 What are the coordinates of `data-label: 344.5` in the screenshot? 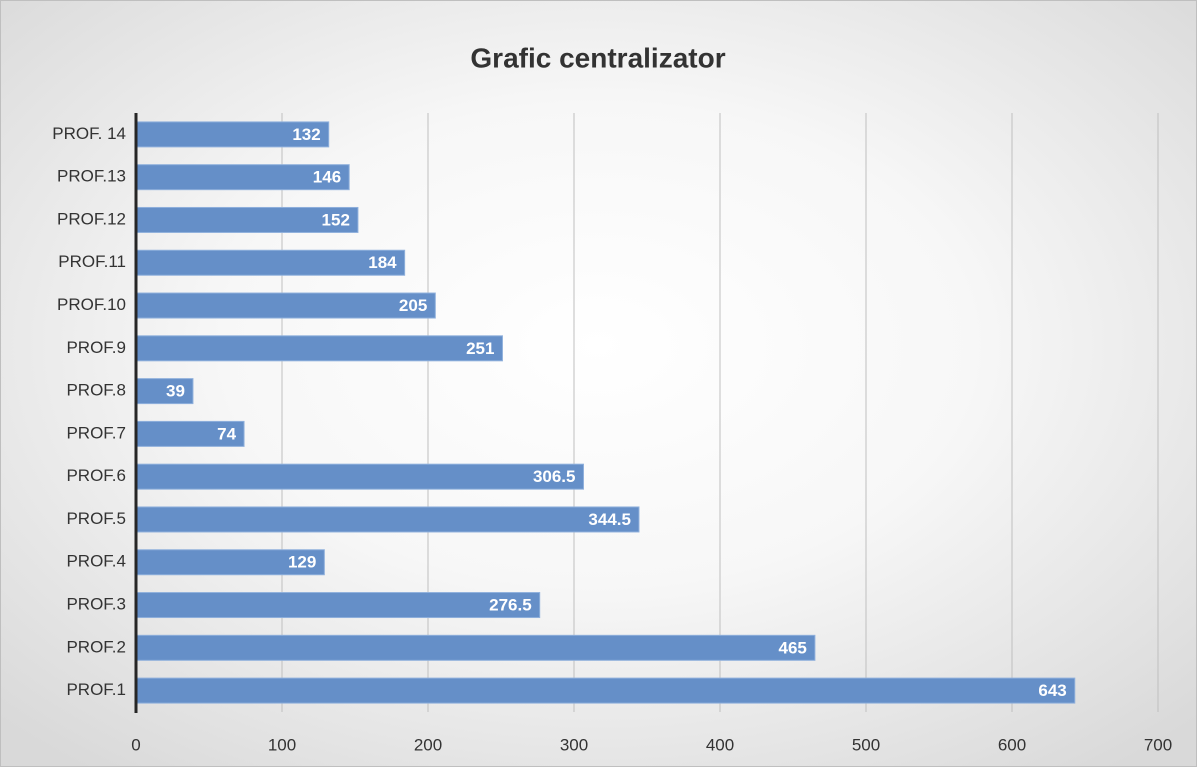 It's located at (609, 519).